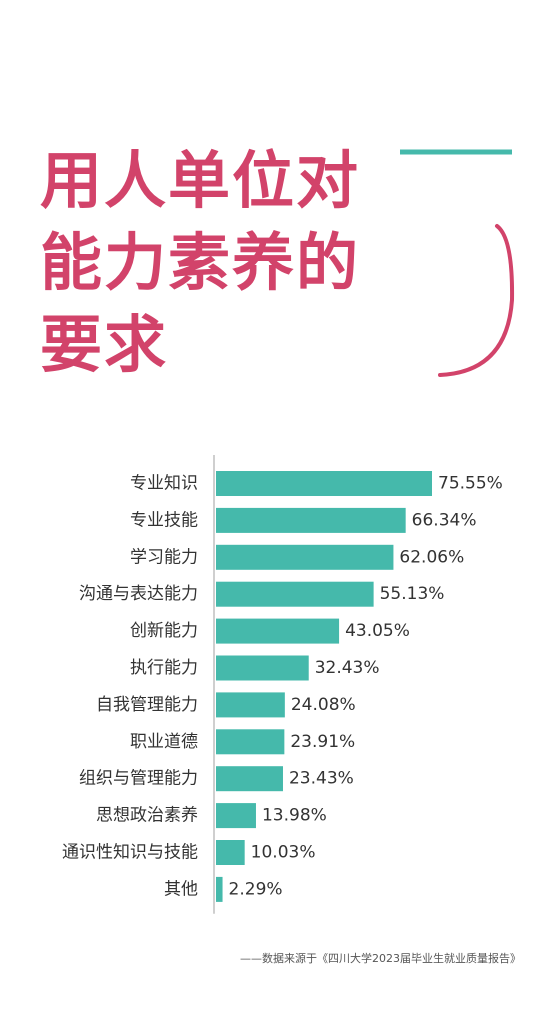 The width and height of the screenshot is (551, 1024). Describe the element at coordinates (164, 557) in the screenshot. I see `category-label: 学习能力` at that location.